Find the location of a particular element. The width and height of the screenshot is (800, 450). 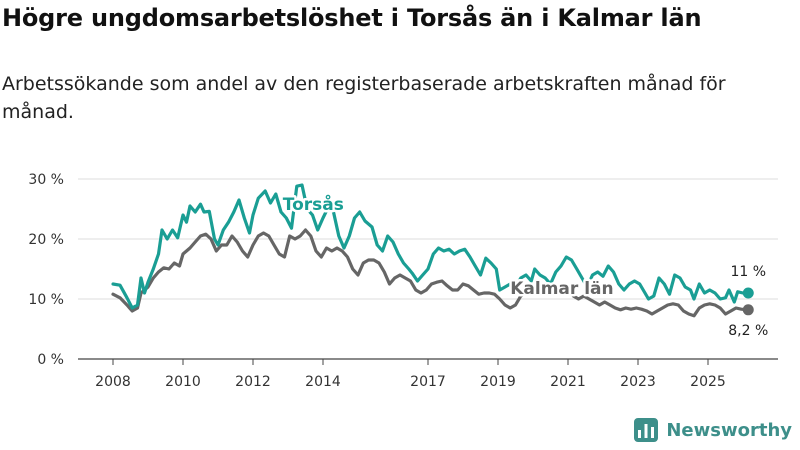

end-point-kalmar-lan is located at coordinates (748, 310).